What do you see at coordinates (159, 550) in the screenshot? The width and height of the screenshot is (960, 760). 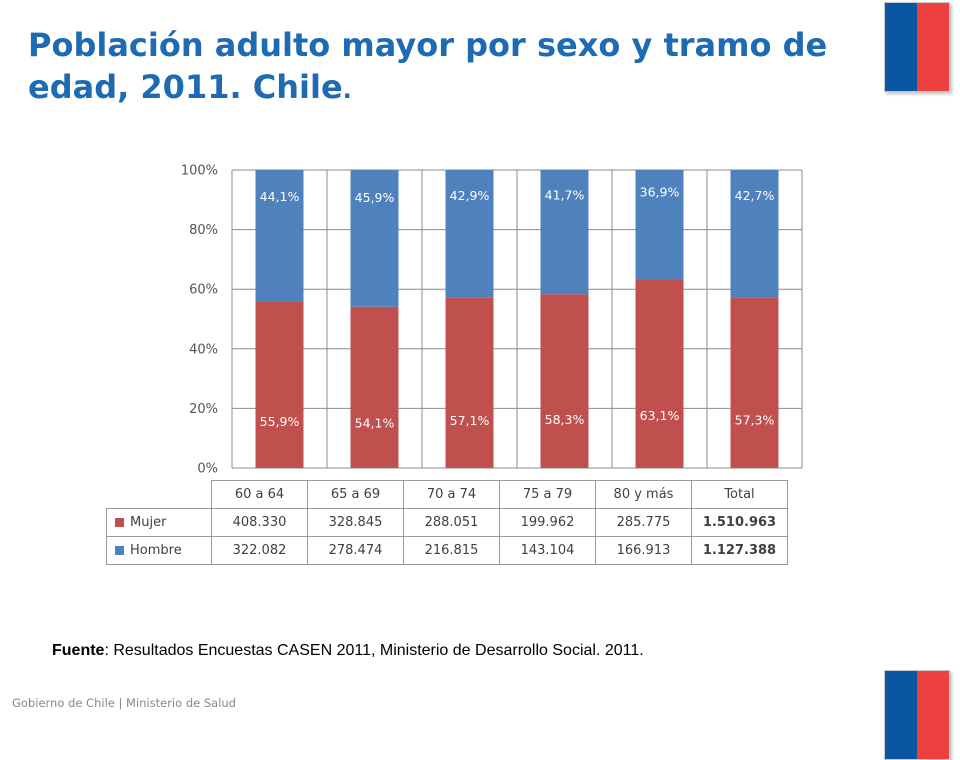 I see `legend-hombre: Hombre` at bounding box center [159, 550].